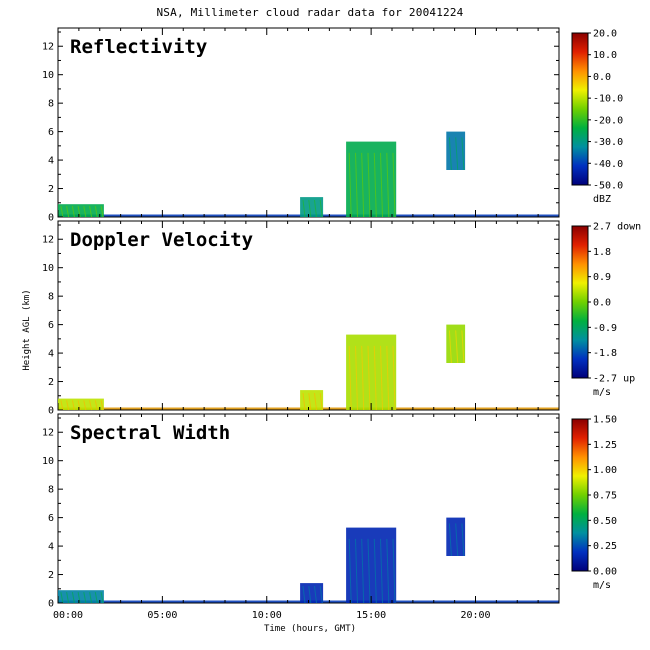  Describe the element at coordinates (605, 445) in the screenshot. I see `colorbar-tick-label: 1.25` at that location.